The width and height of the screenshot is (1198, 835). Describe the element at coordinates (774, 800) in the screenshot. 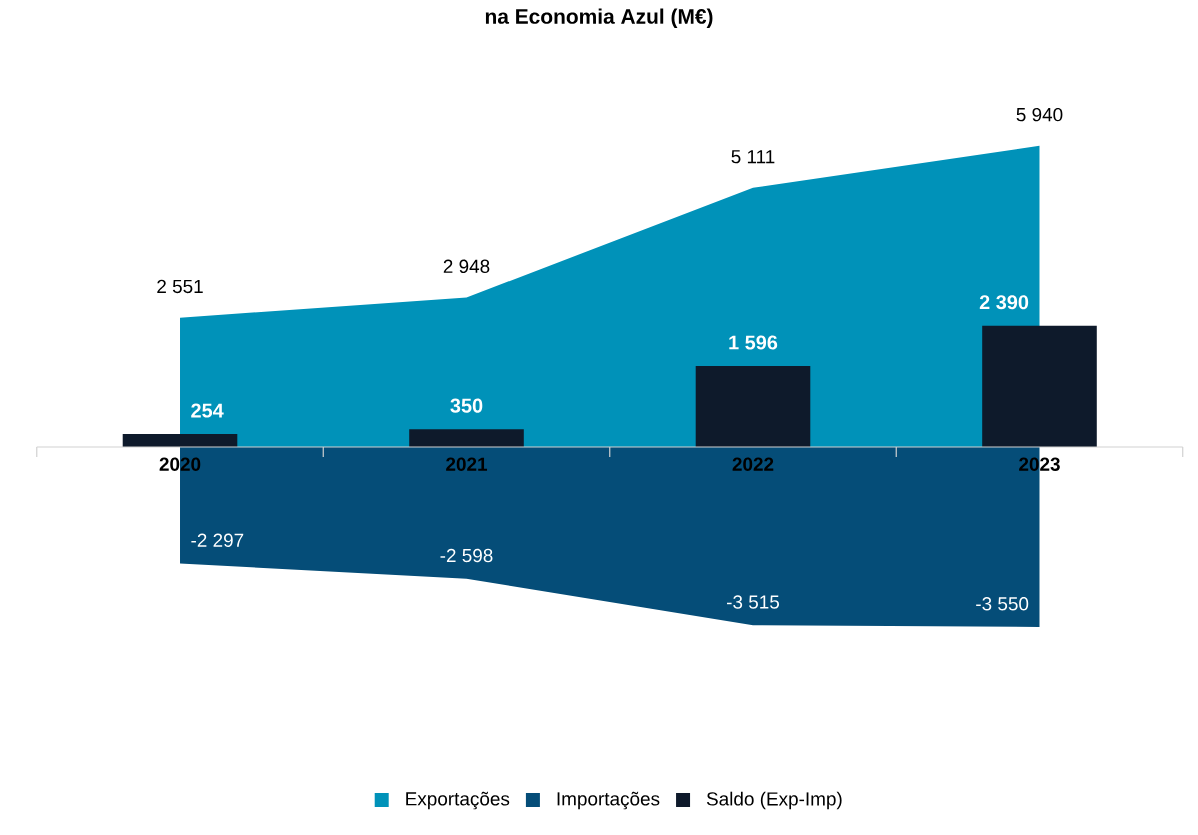

I see `legend-label: Saldo (Exp-Imp)` at that location.